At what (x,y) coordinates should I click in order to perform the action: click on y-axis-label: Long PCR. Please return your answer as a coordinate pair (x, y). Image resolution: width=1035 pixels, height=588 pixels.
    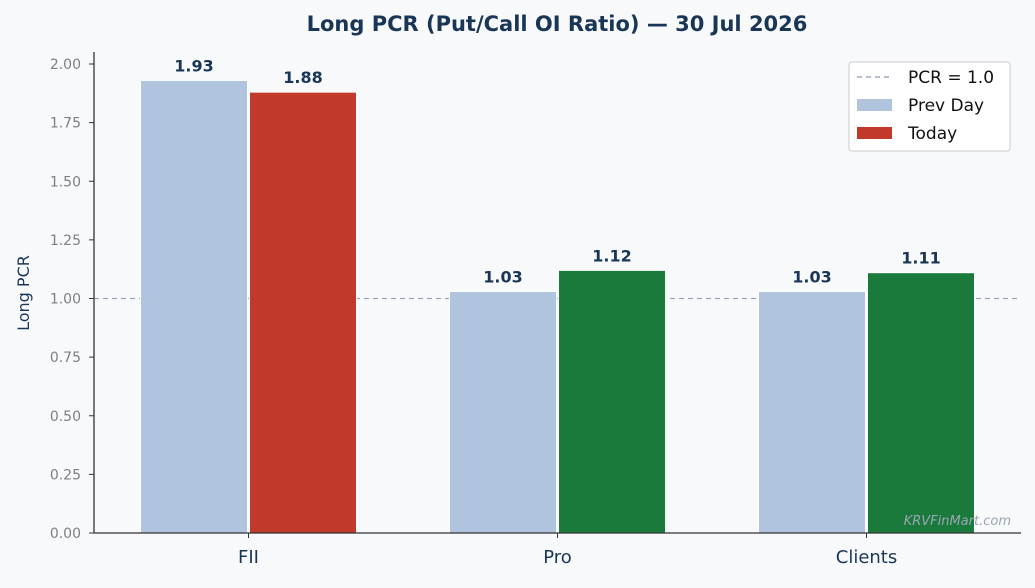
    Looking at the image, I should click on (23, 293).